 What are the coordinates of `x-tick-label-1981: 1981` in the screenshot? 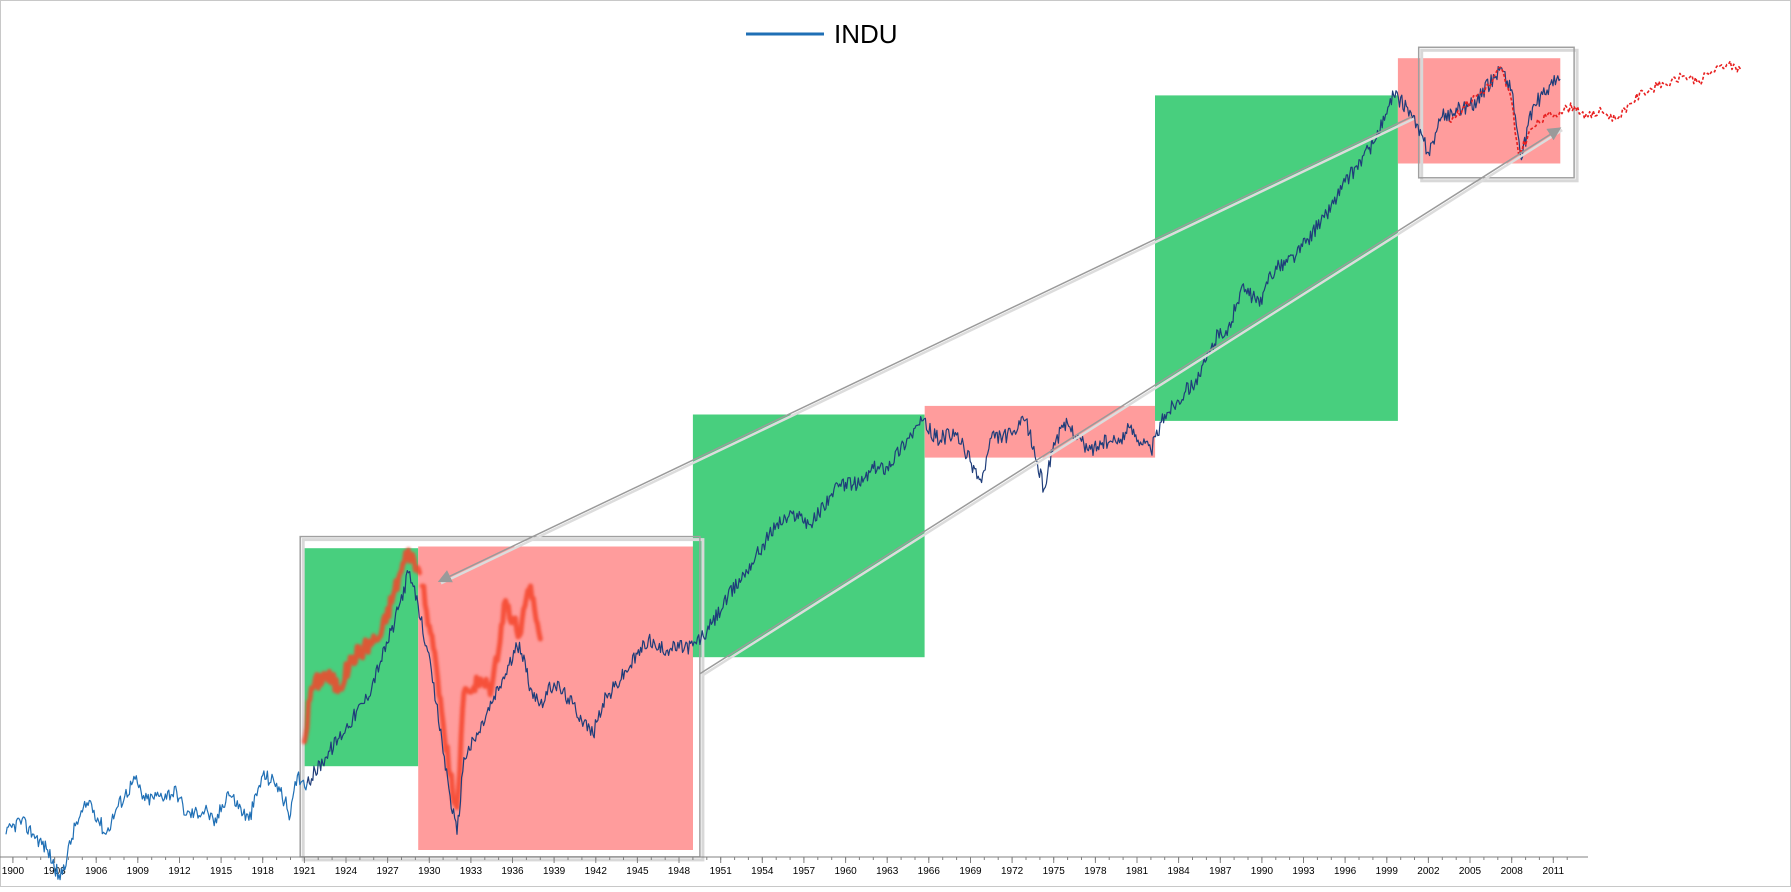 It's located at (1137, 871).